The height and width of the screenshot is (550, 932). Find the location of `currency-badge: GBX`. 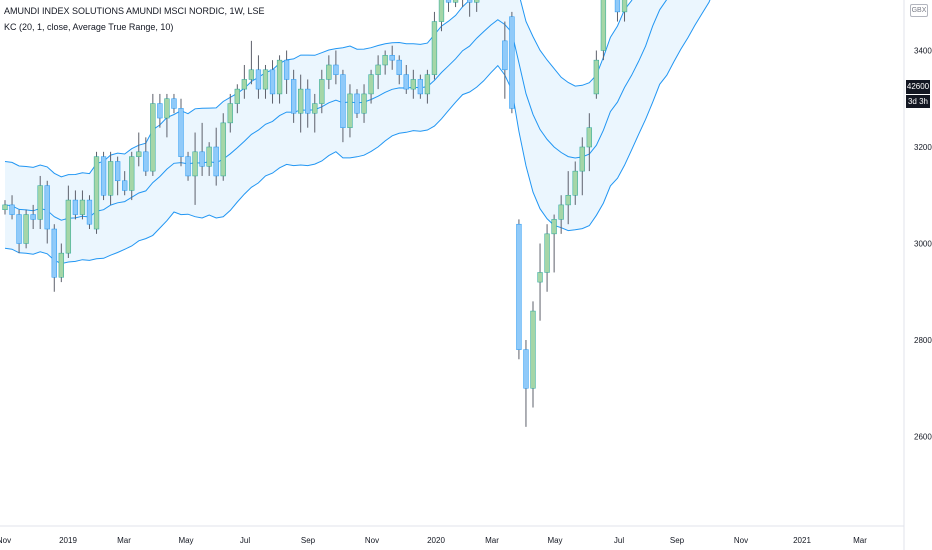

currency-badge: GBX is located at coordinates (919, 10).